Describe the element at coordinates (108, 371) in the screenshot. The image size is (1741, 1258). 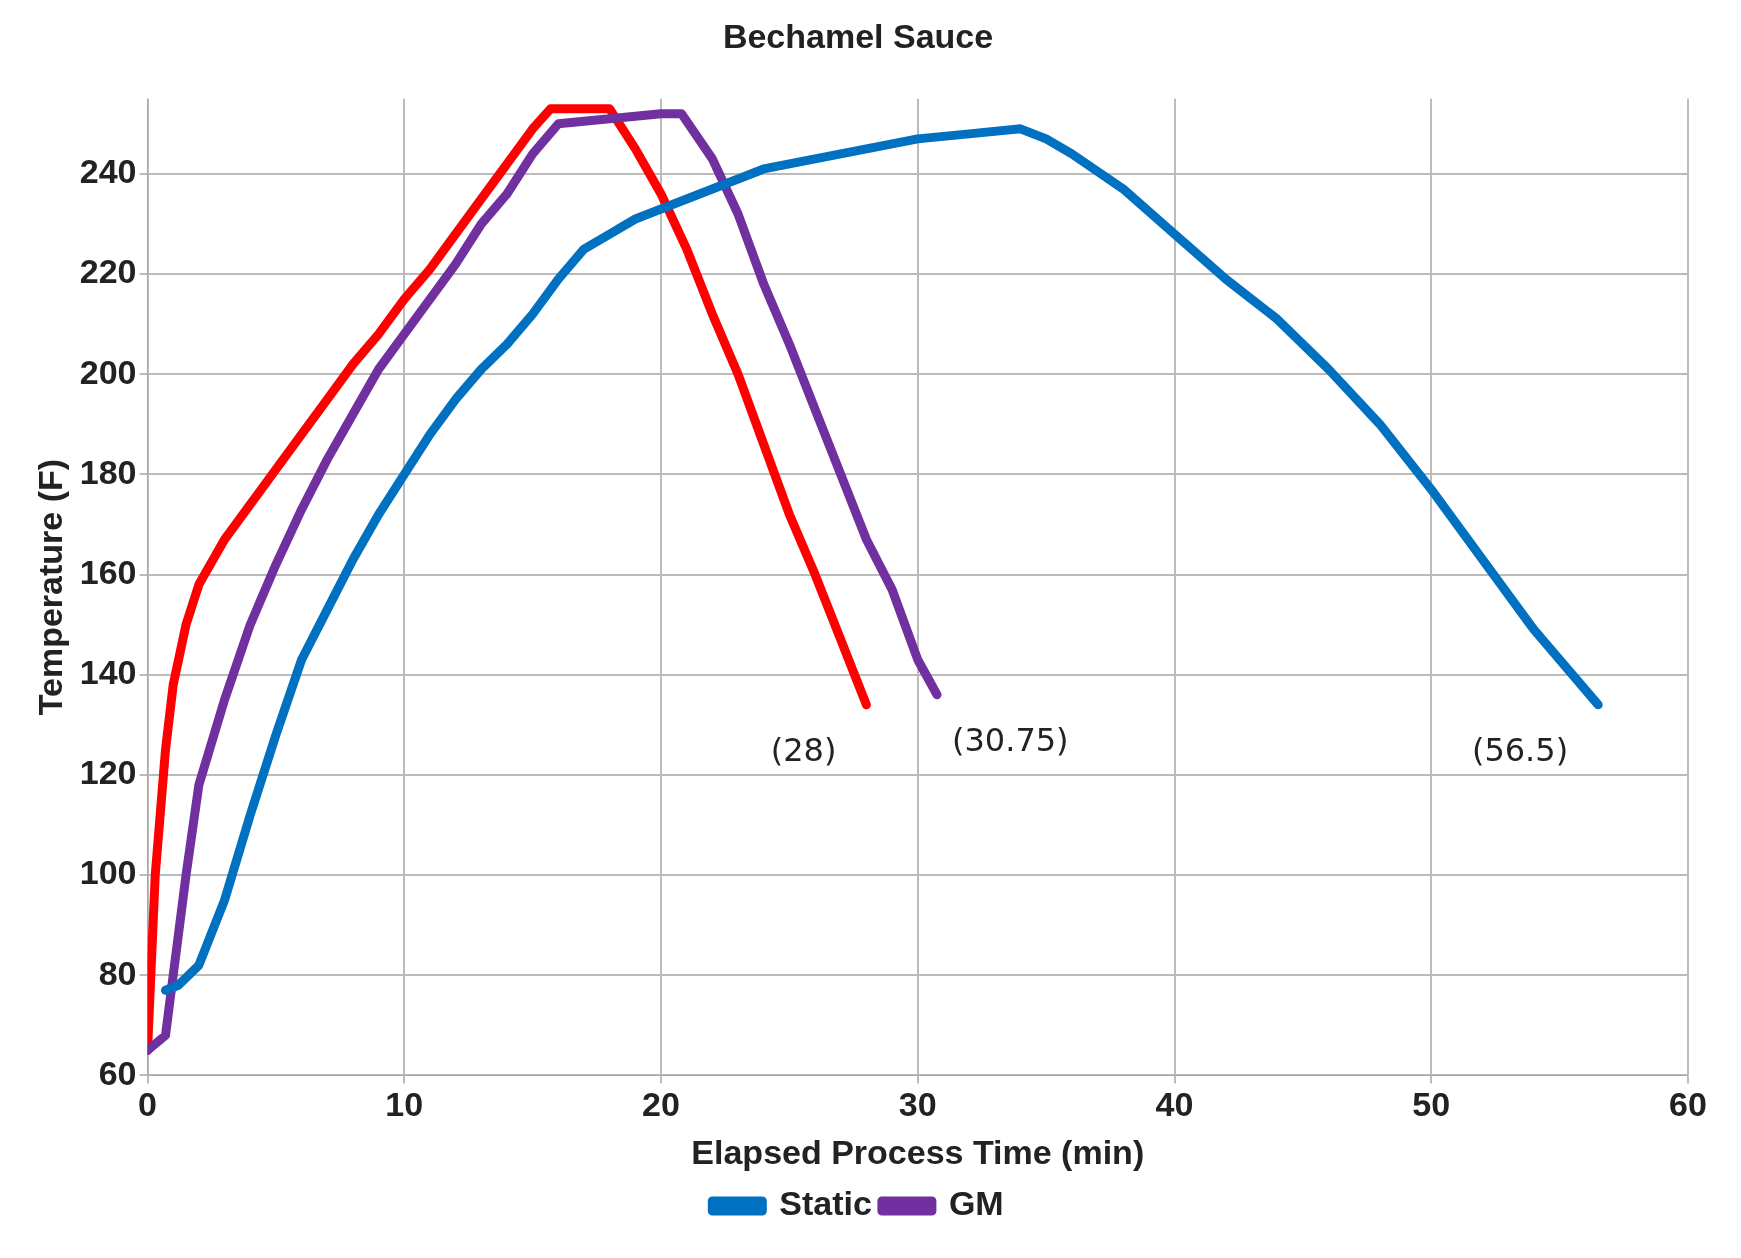
I see `y-tick-label: 200` at that location.